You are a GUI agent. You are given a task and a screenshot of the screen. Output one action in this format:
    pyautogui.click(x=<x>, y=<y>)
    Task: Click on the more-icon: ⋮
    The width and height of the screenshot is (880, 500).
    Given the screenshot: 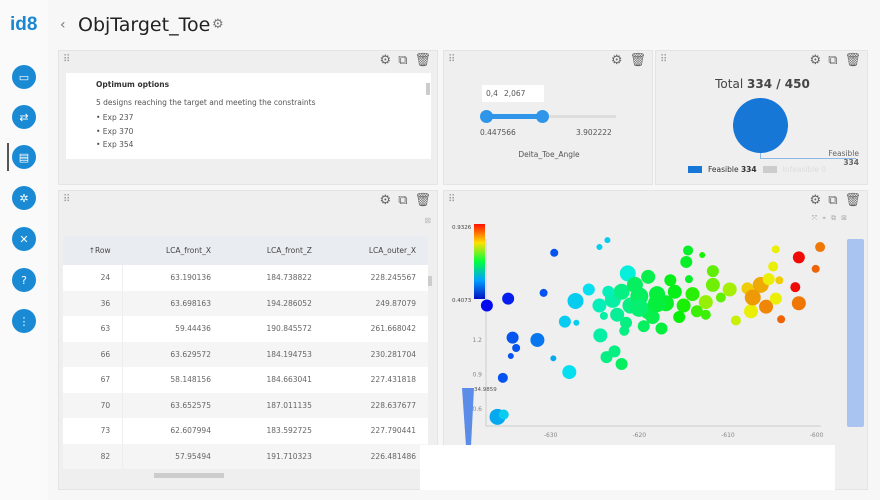 What is the action you would take?
    pyautogui.click(x=24, y=321)
    